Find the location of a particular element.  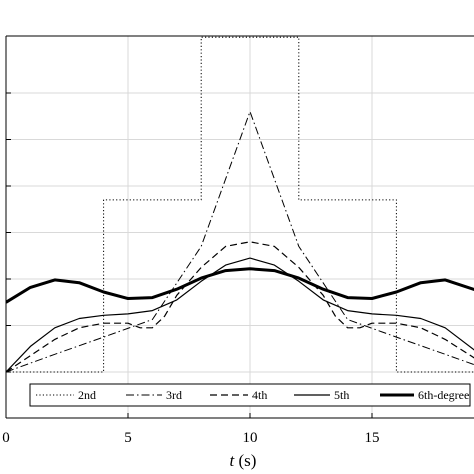

legend-box is located at coordinates (250, 395).